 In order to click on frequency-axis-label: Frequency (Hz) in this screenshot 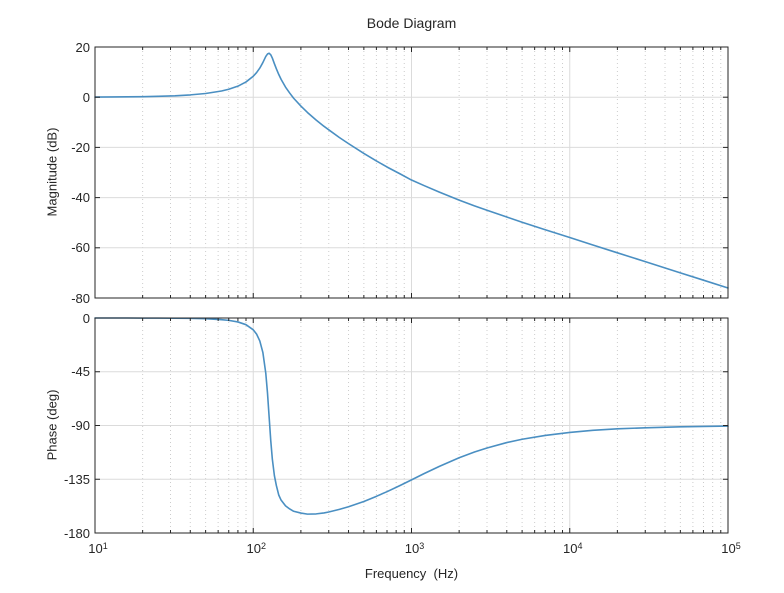, I will do `click(411, 573)`.